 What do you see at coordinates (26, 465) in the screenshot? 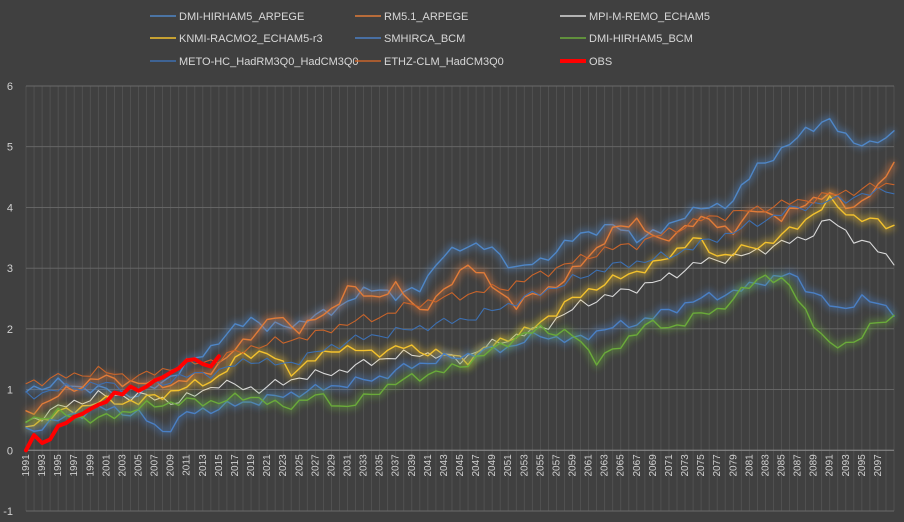
I see `x-tick-label: 1991` at bounding box center [26, 465].